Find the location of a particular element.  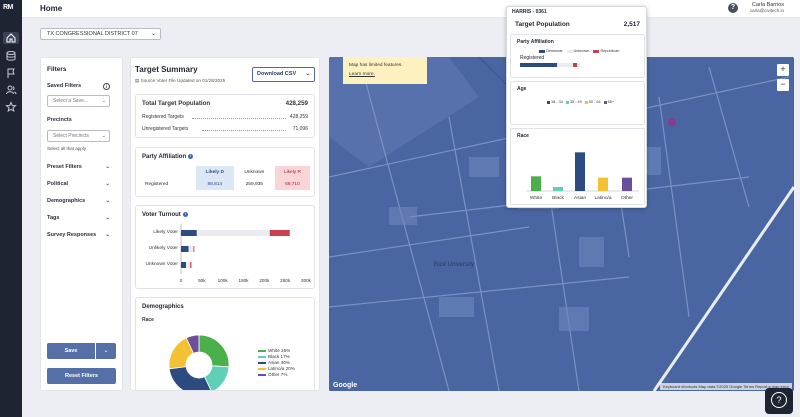

precincts-hint: Select all that apply is located at coordinates (67, 148).